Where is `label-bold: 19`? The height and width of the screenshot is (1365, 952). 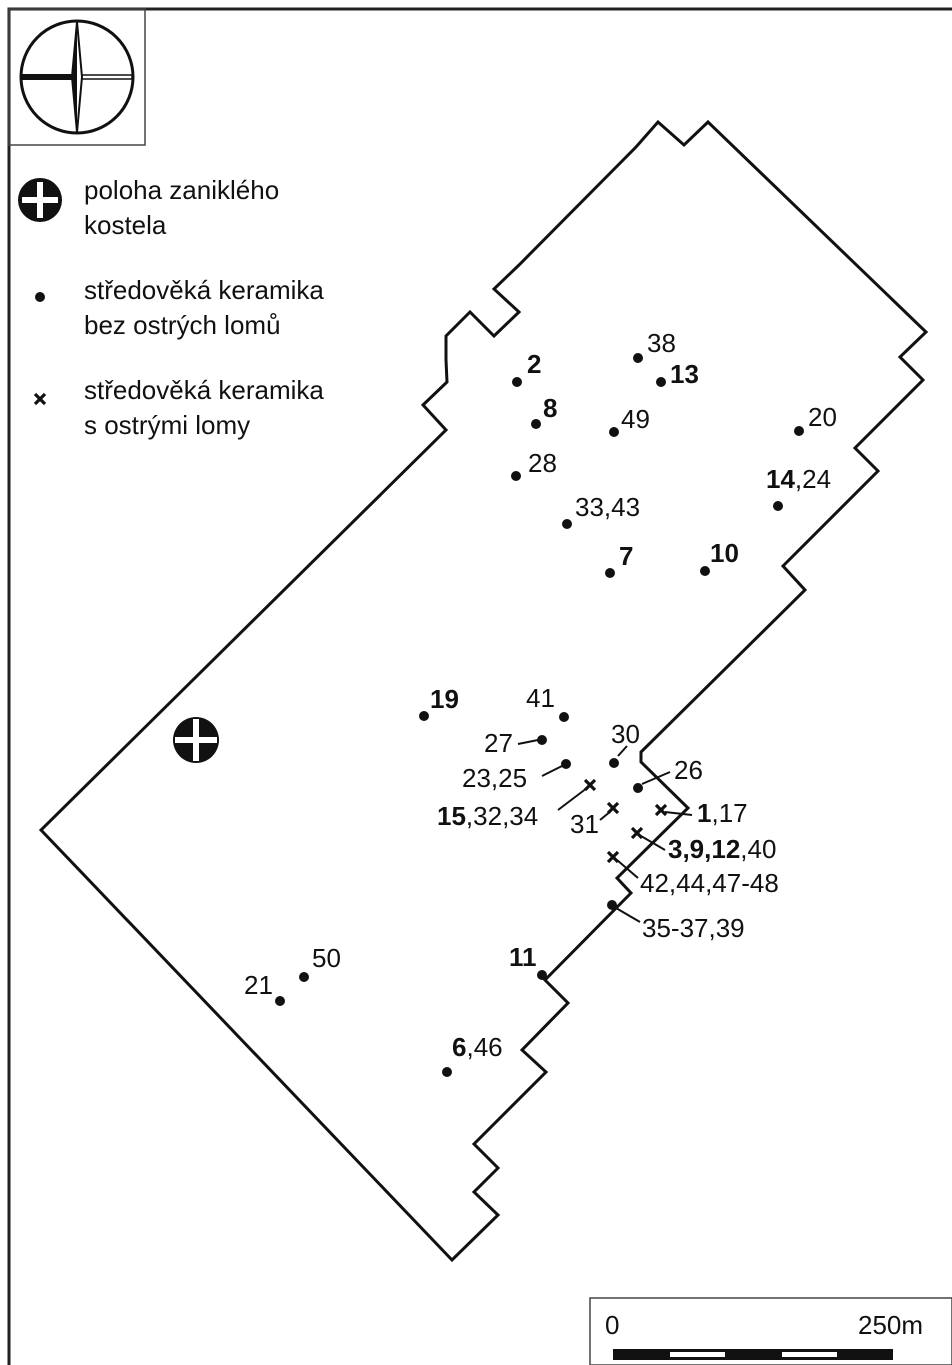
label-bold: 19 is located at coordinates (444, 699).